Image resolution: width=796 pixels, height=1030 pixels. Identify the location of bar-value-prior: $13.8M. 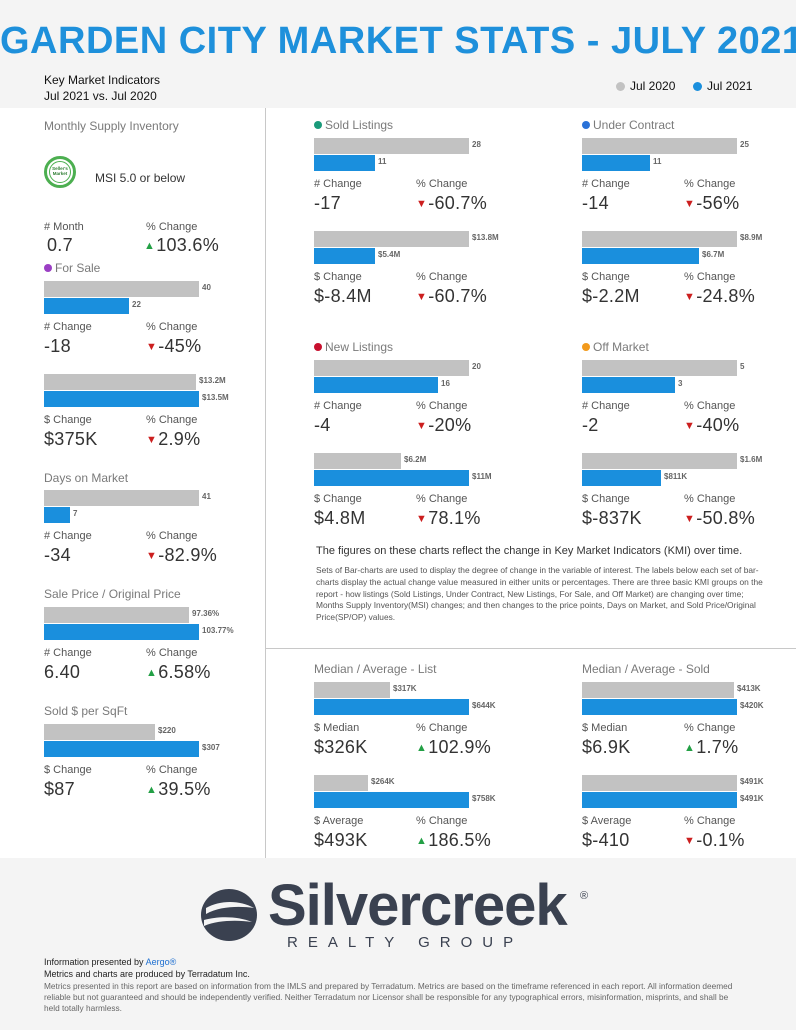
(485, 237).